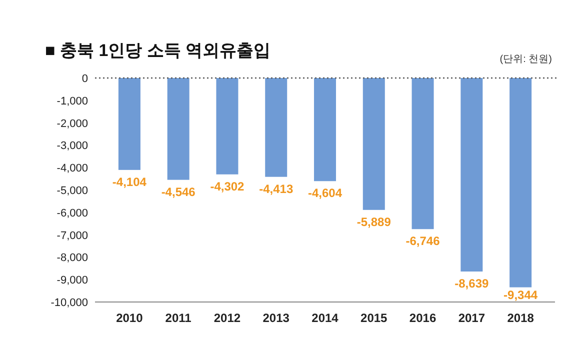 This screenshot has height=342, width=576. I want to click on data-label: -9,344, so click(521, 295).